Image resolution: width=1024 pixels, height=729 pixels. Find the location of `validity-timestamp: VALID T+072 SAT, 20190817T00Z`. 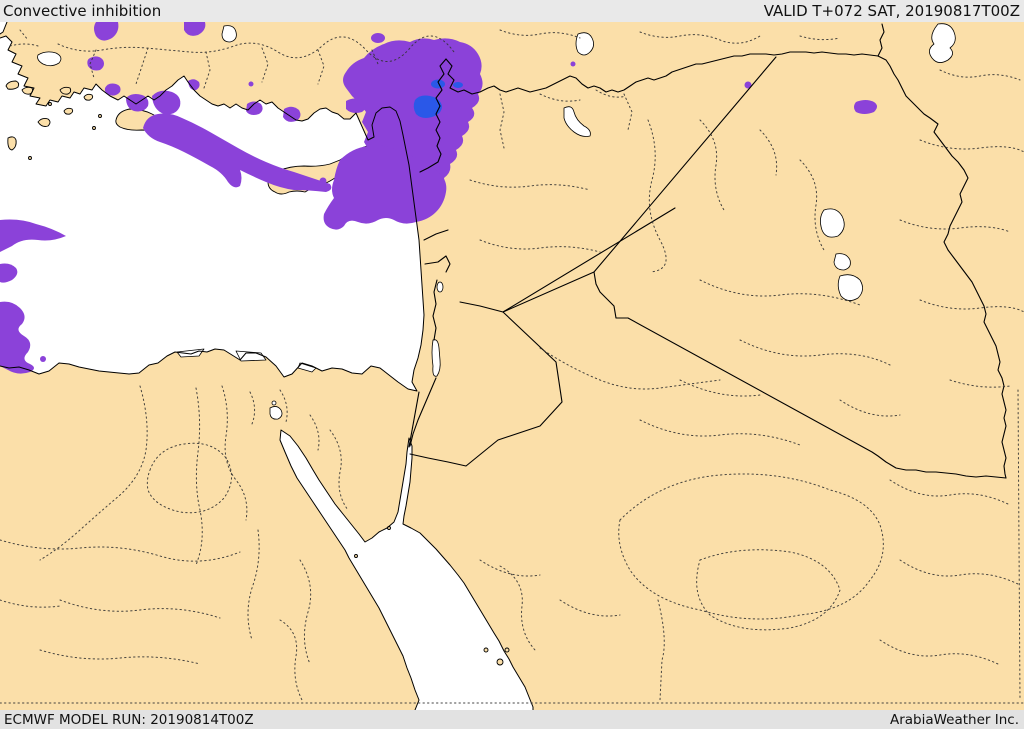

validity-timestamp: VALID T+072 SAT, 20190817T00Z is located at coordinates (891, 11).